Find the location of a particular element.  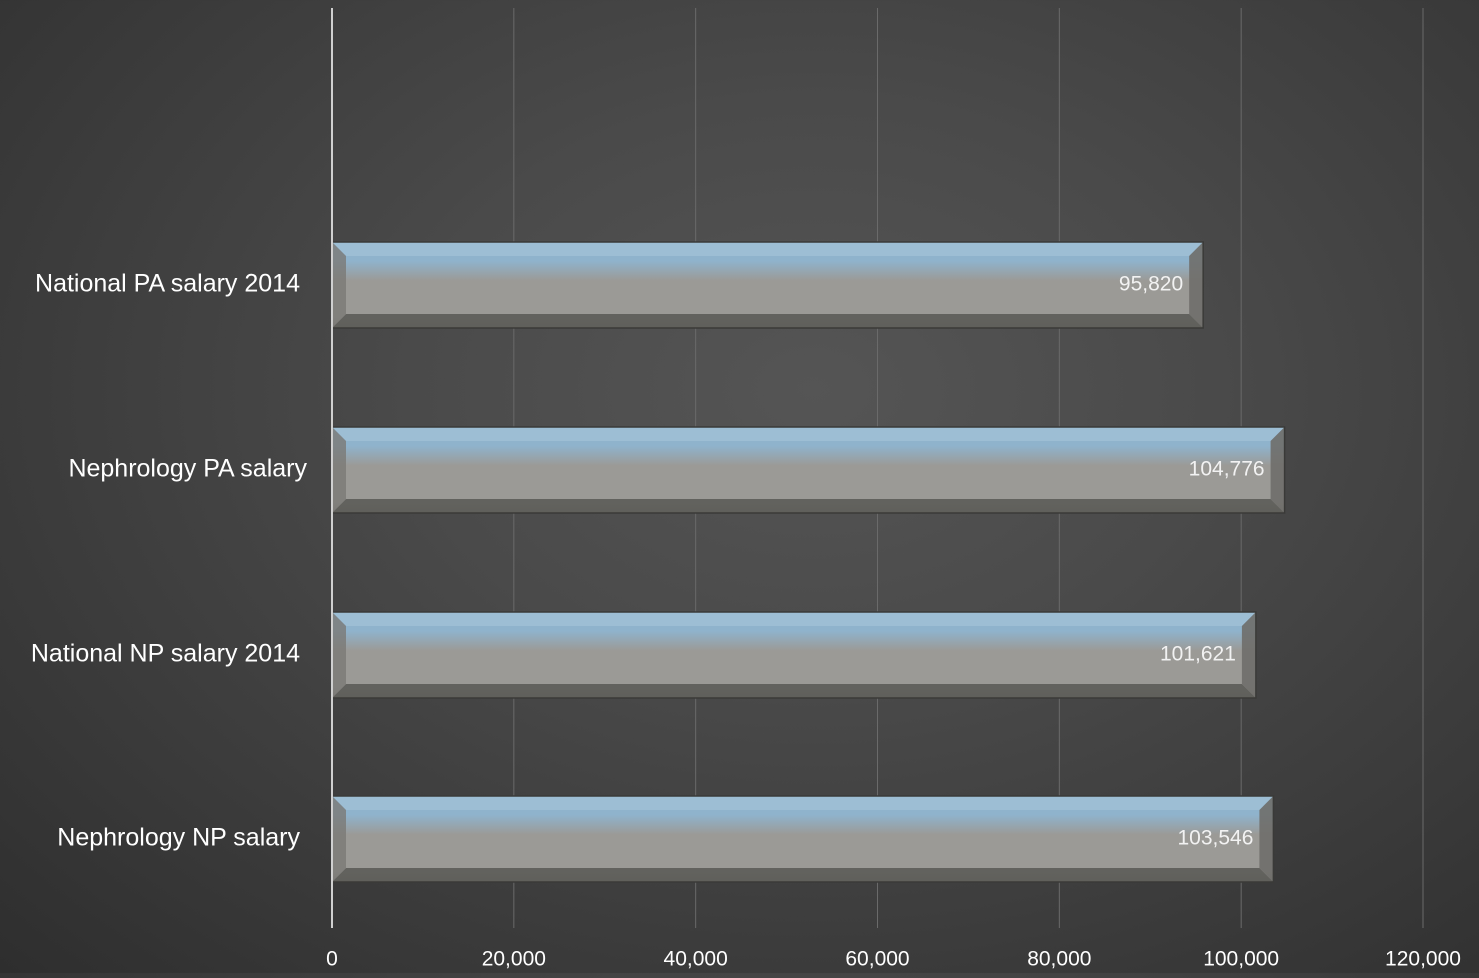

x-tick-label: 60,000 is located at coordinates (877, 959).